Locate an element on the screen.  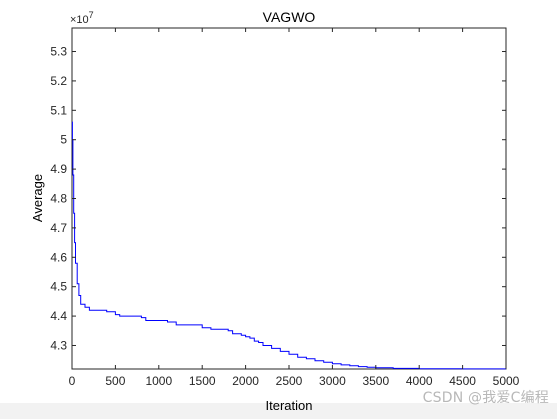
x-tick-label: 3000 is located at coordinates (332, 381).